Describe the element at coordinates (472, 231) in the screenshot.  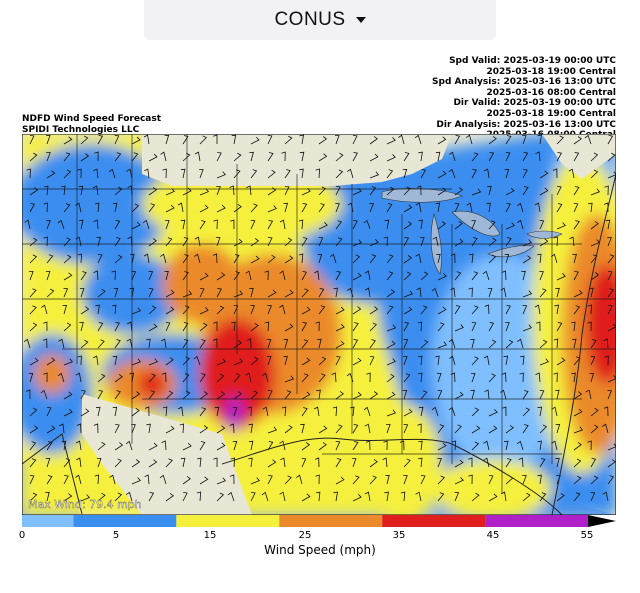
I see `great-lakes` at that location.